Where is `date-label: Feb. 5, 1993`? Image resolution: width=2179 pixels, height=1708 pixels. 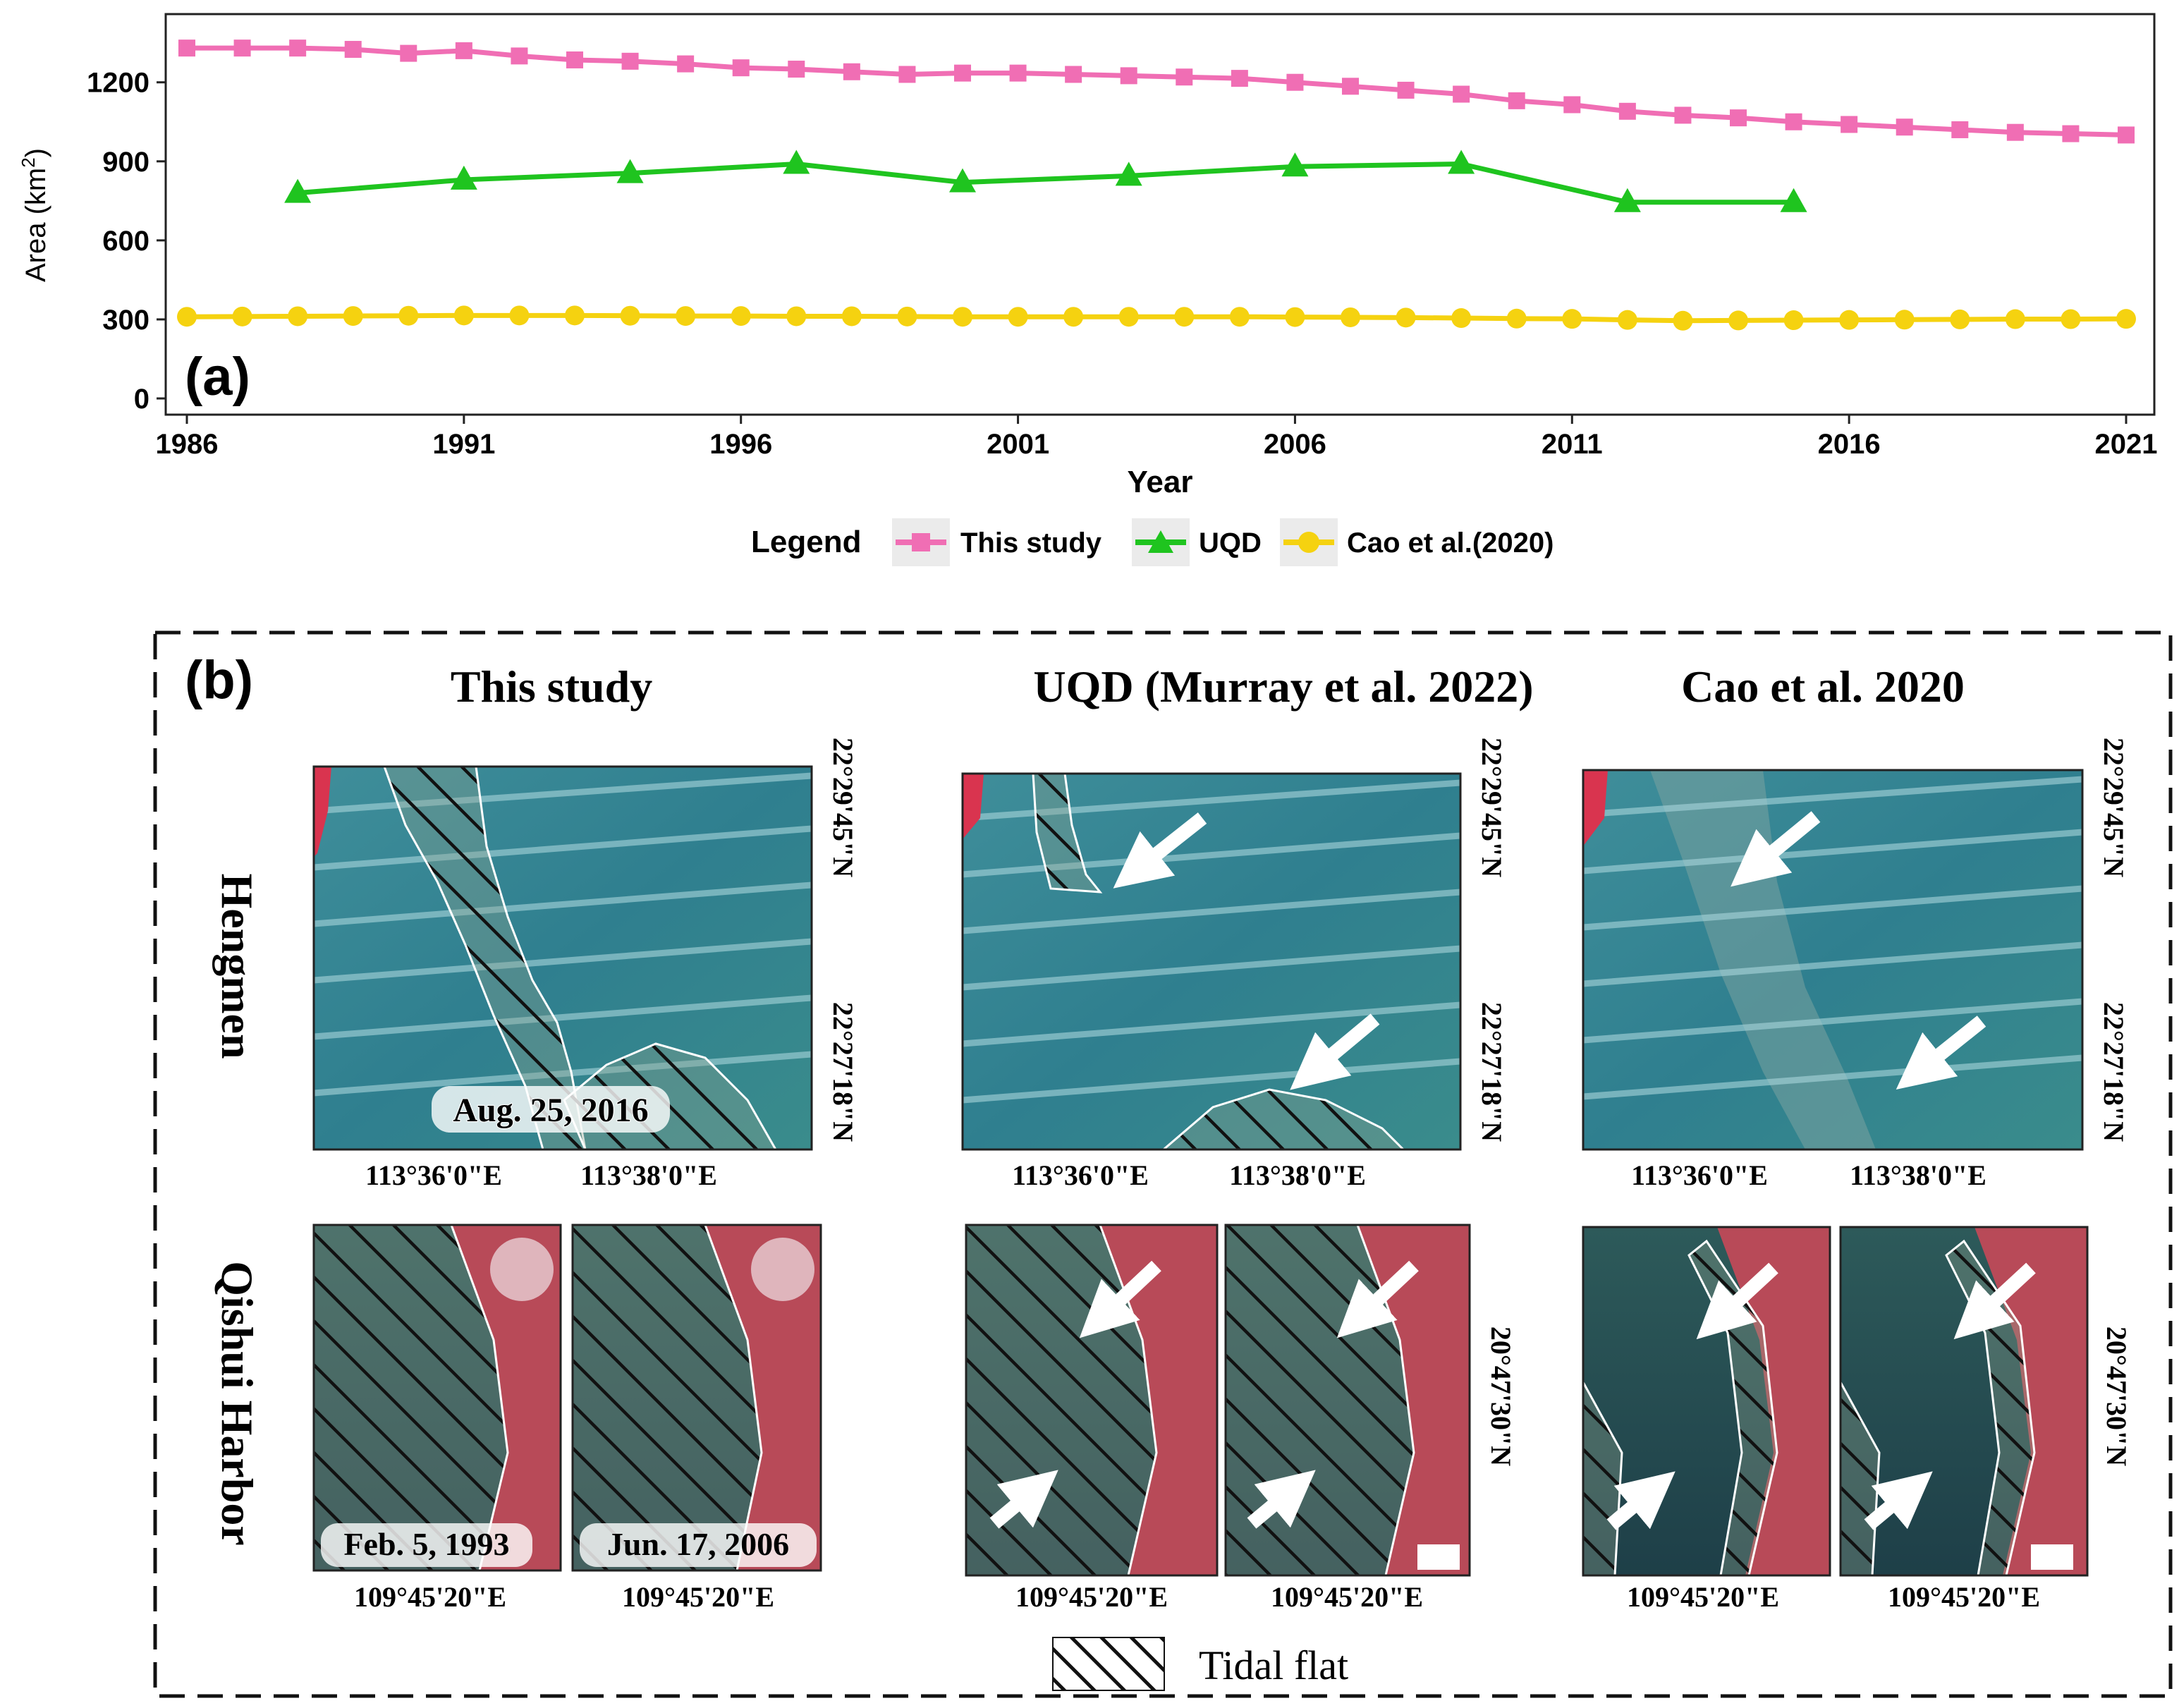
date-label: Feb. 5, 1993 is located at coordinates (426, 1544).